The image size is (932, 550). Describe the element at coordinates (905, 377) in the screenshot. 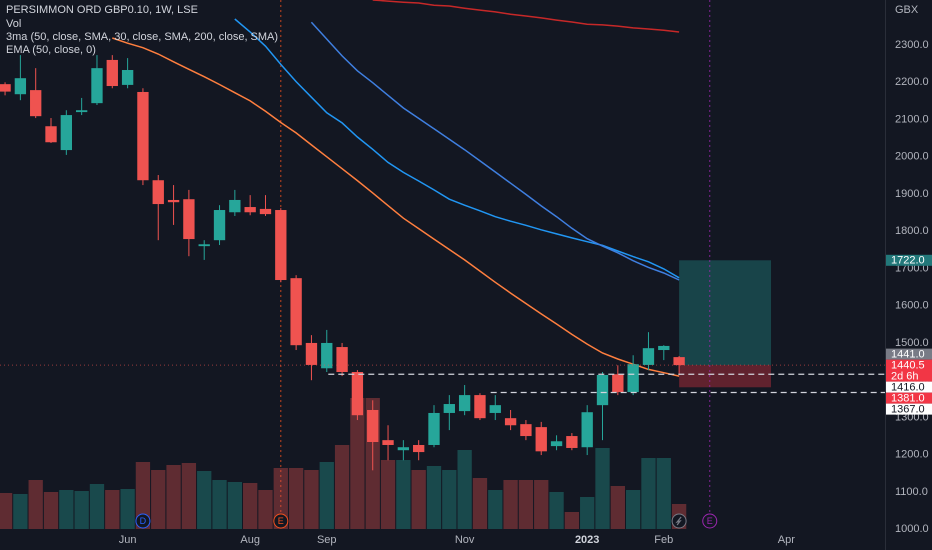

I see `price-label-note: 2d 6h` at that location.